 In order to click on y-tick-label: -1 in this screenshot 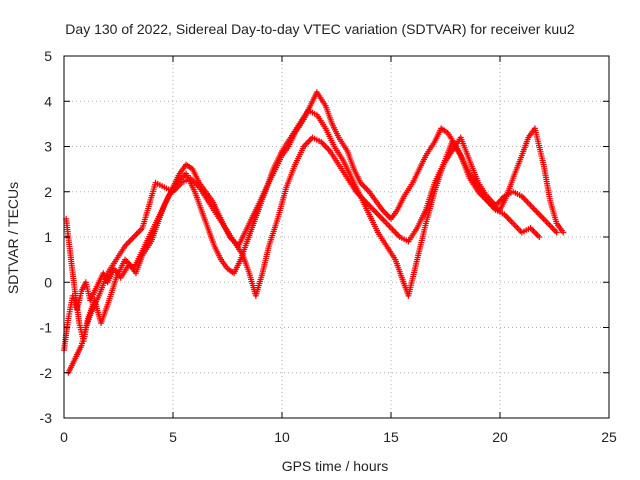, I will do `click(46, 328)`.